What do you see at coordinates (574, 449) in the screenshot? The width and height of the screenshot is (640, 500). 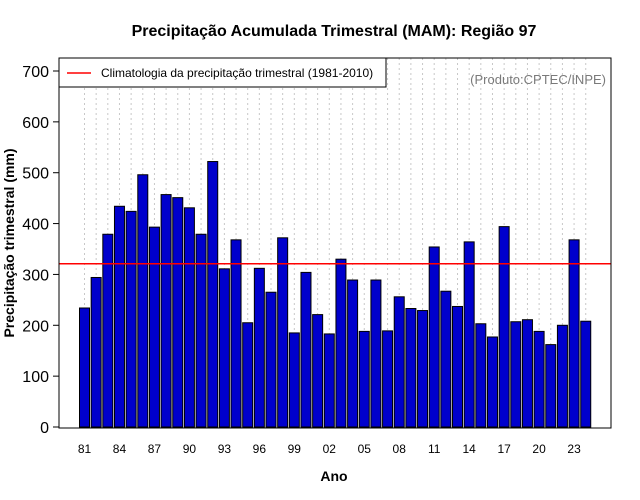 I see `x-tick-label: 23` at bounding box center [574, 449].